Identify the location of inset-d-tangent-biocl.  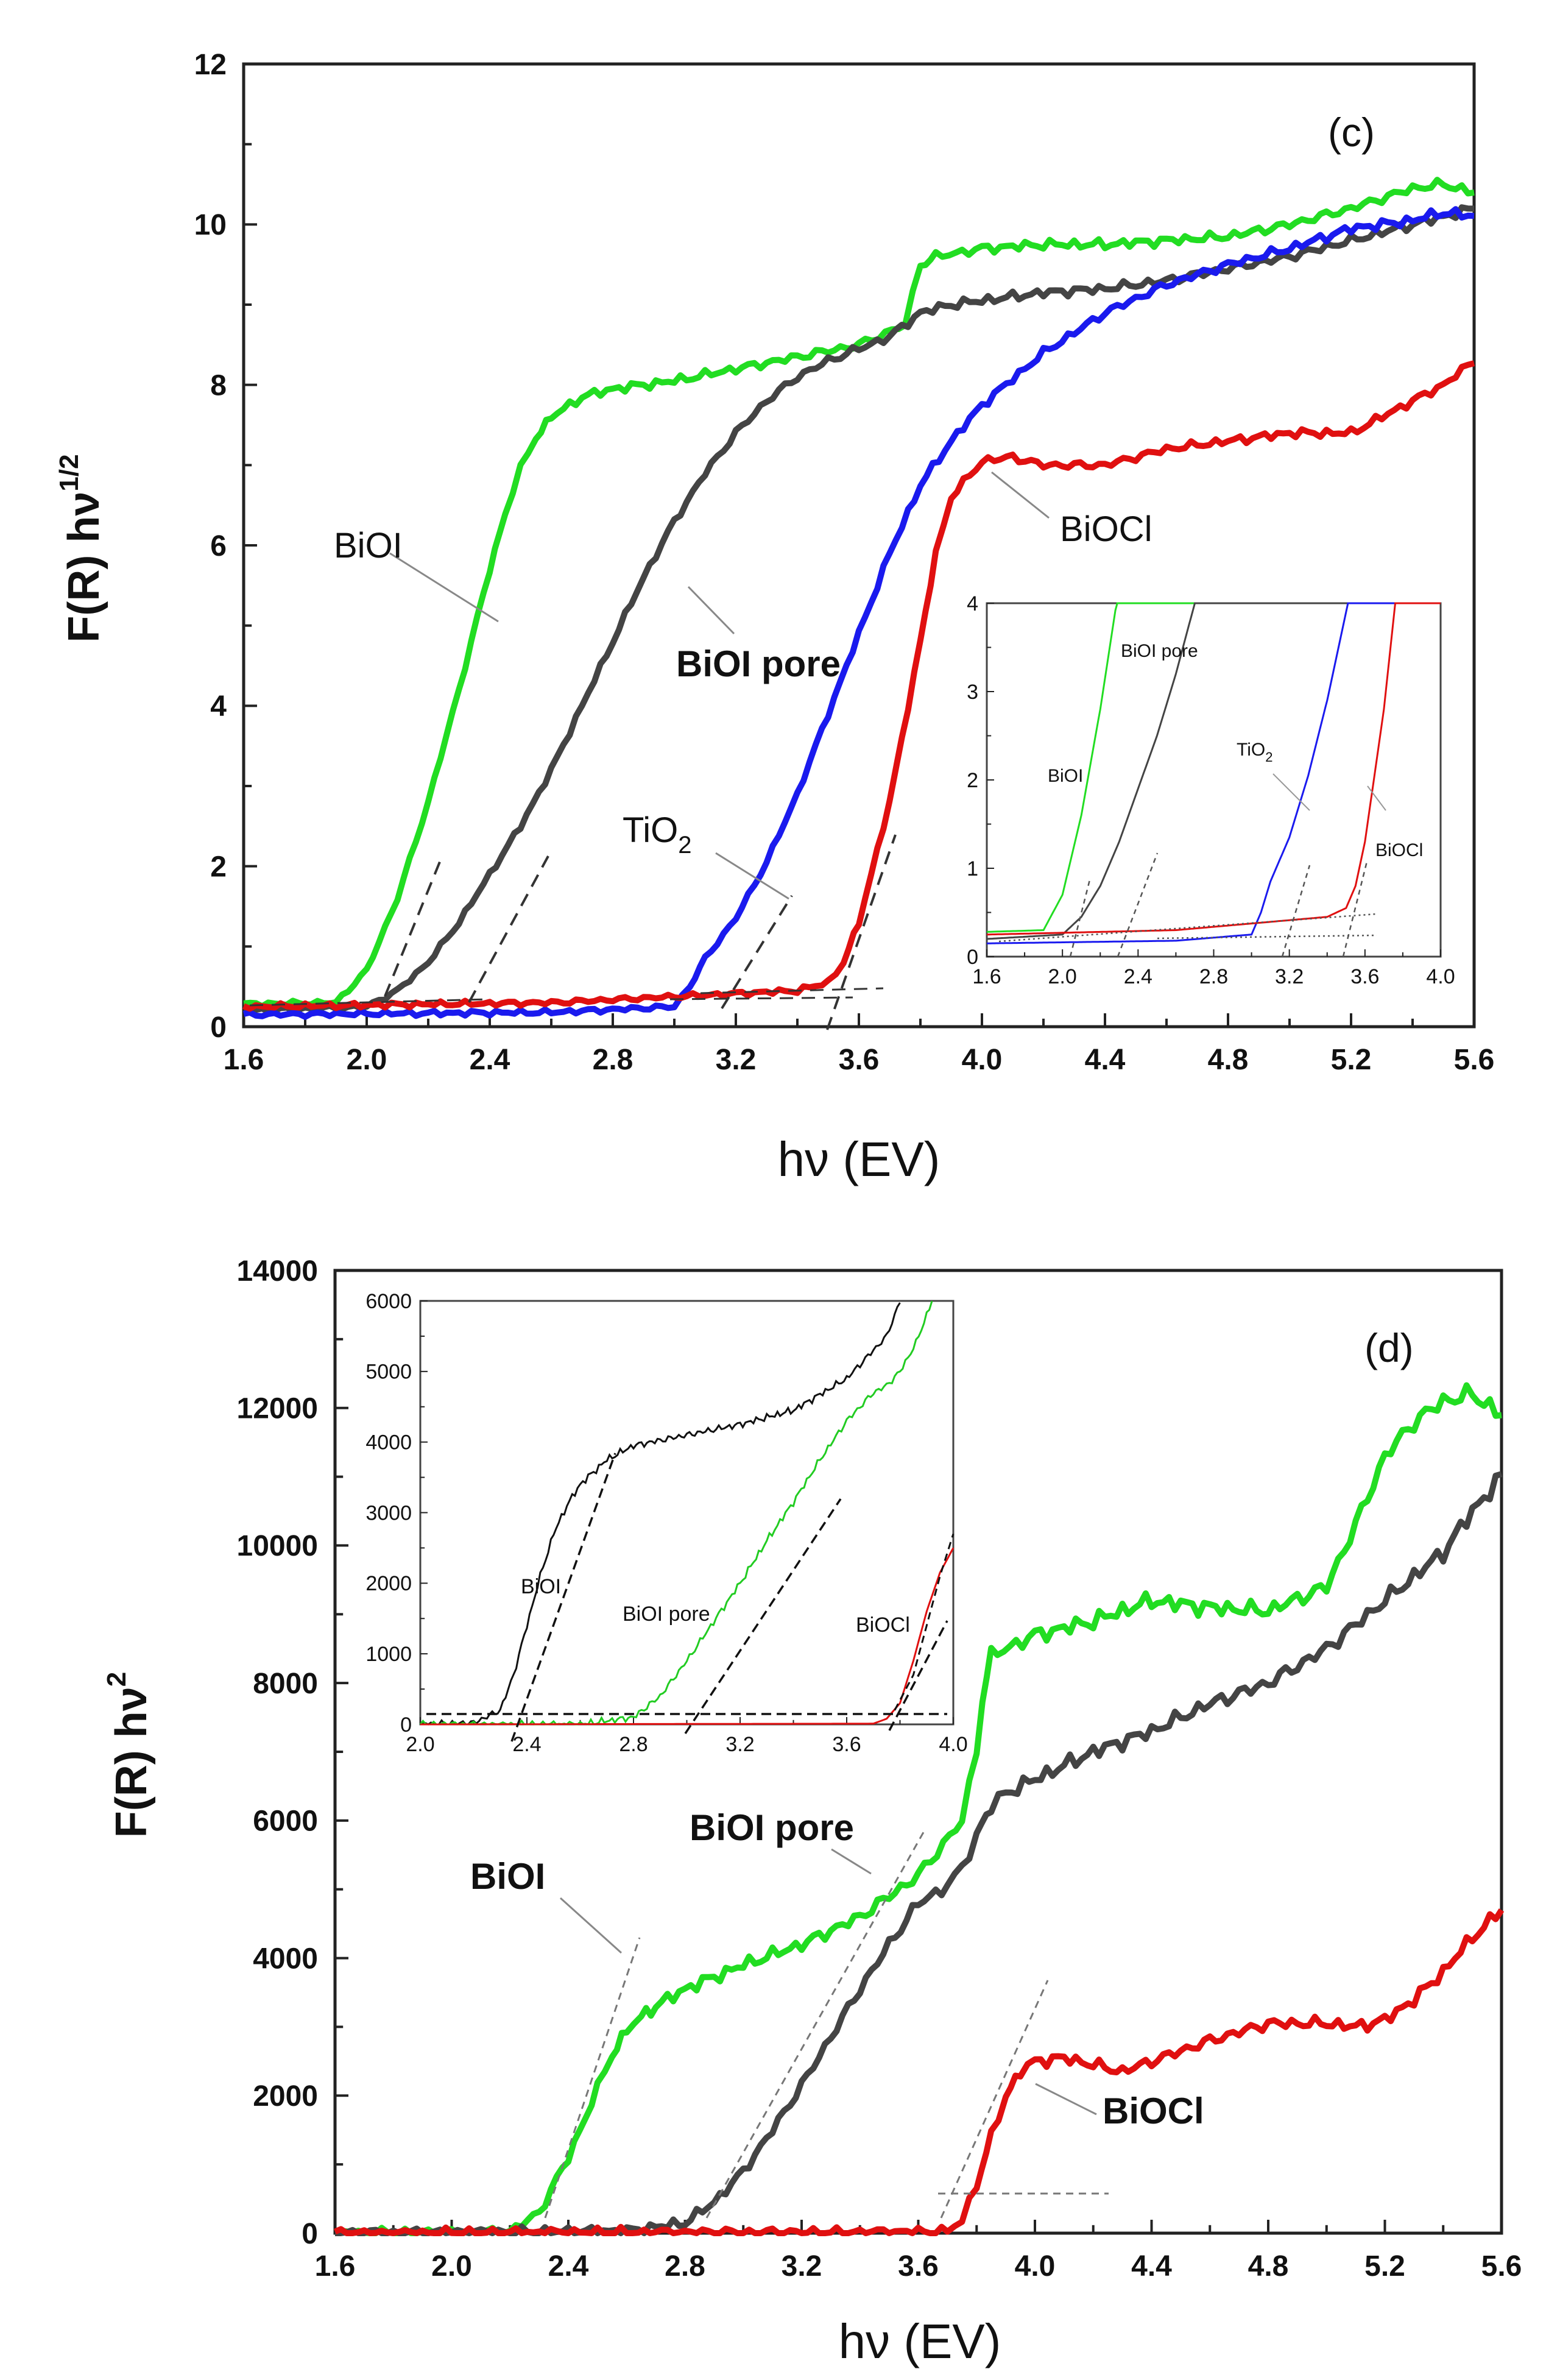
(918, 1675).